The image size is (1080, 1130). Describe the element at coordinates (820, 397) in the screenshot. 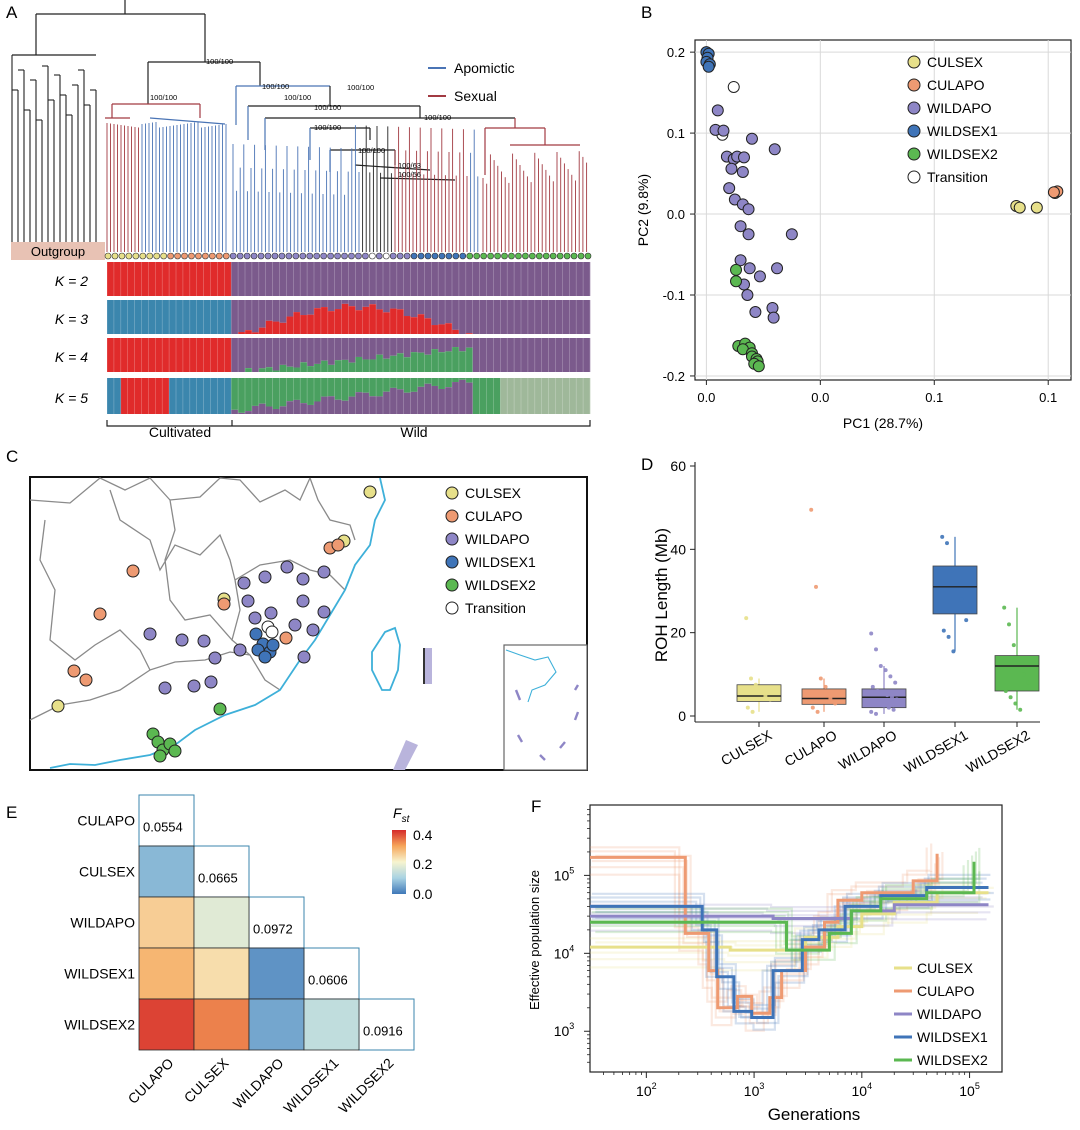

I see `pca-x-tick-label: 0.0` at that location.